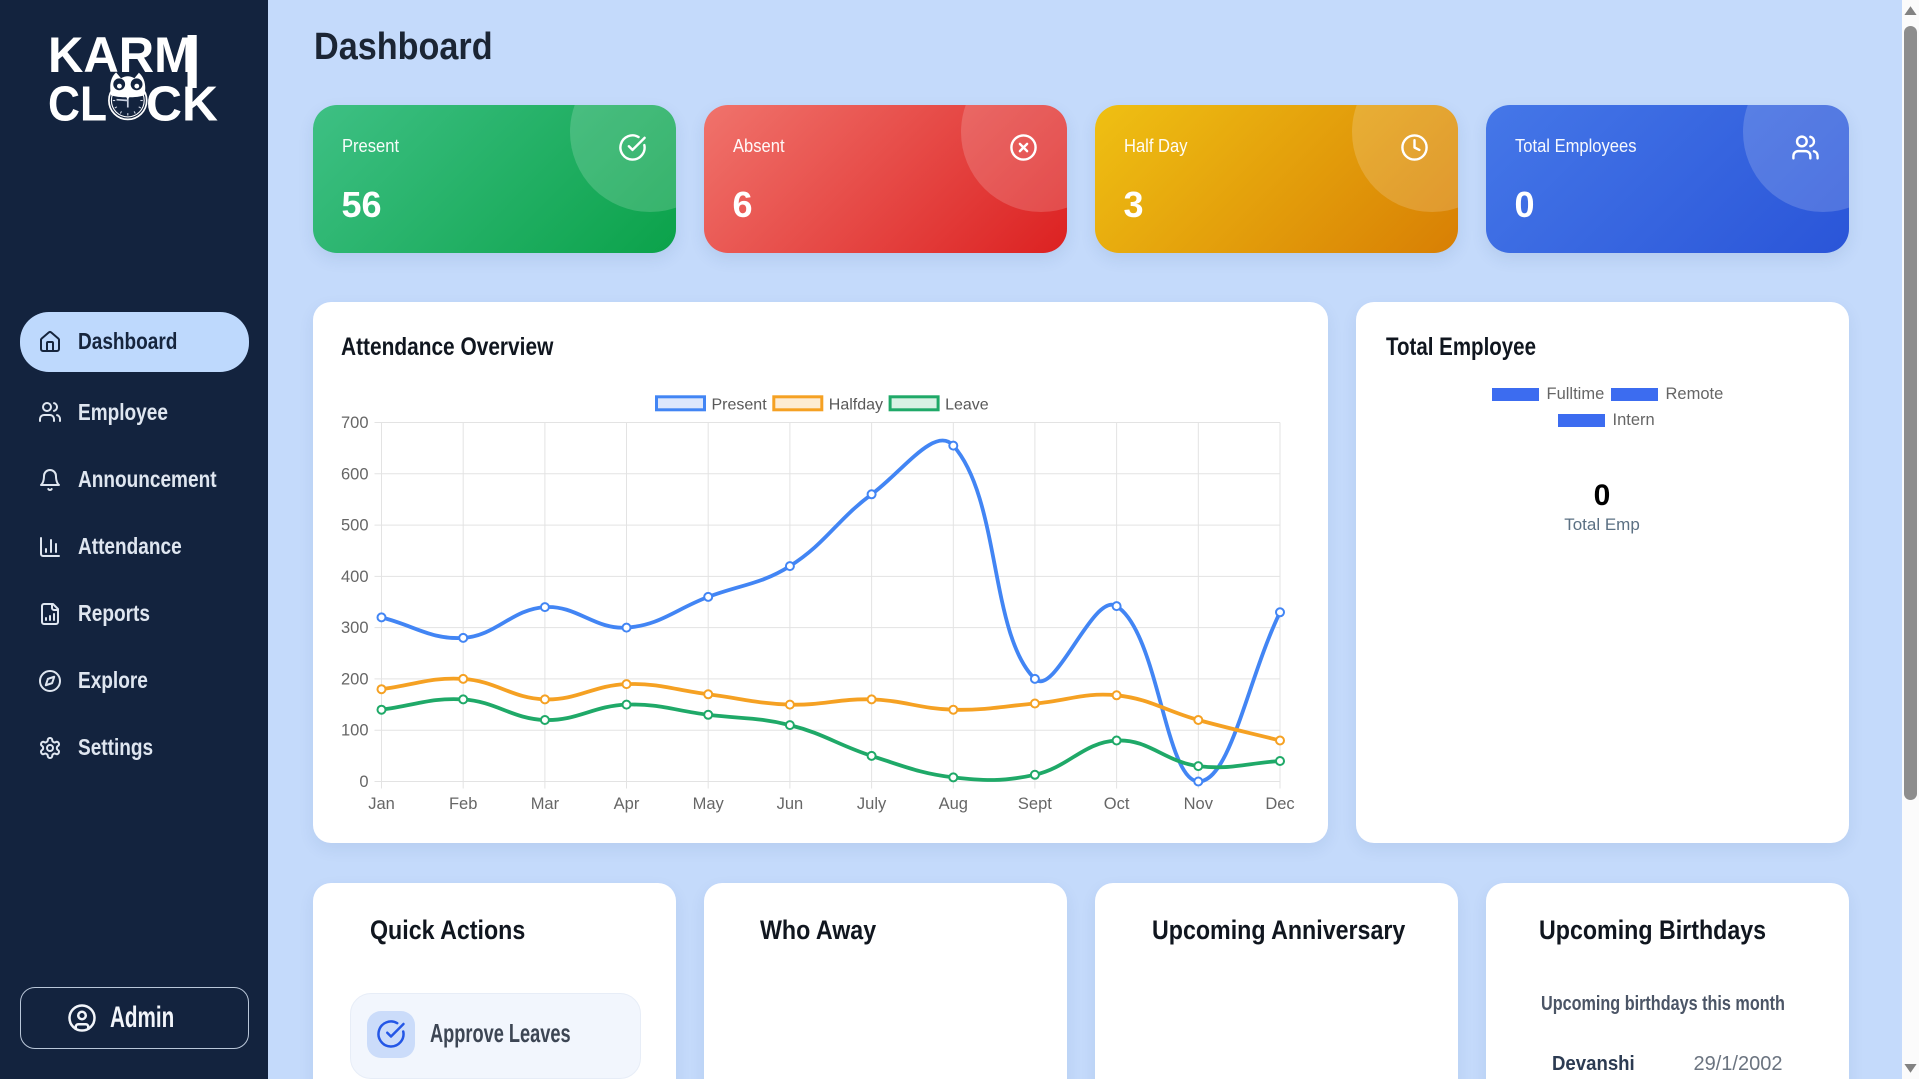 The height and width of the screenshot is (1079, 1919). I want to click on svg-text: Feb, so click(462, 804).